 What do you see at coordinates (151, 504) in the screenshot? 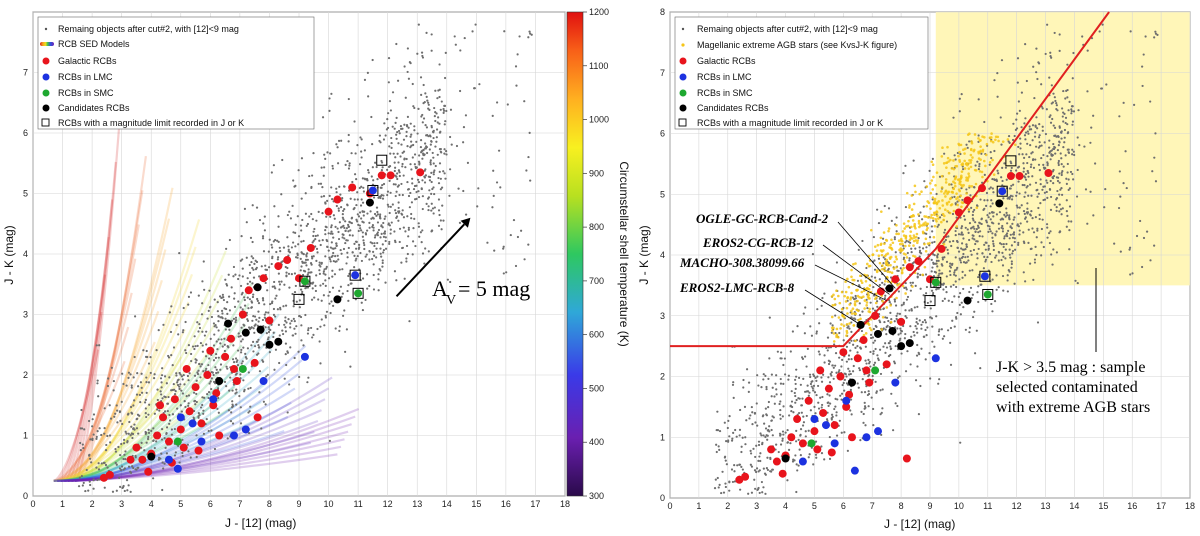
I see `x-tick-label: 4` at bounding box center [151, 504].